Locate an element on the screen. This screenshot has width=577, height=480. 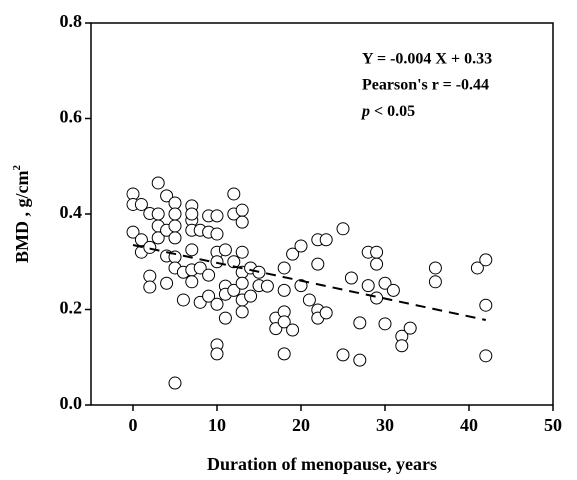
y-tick-label: 0.4 is located at coordinates (71, 212).